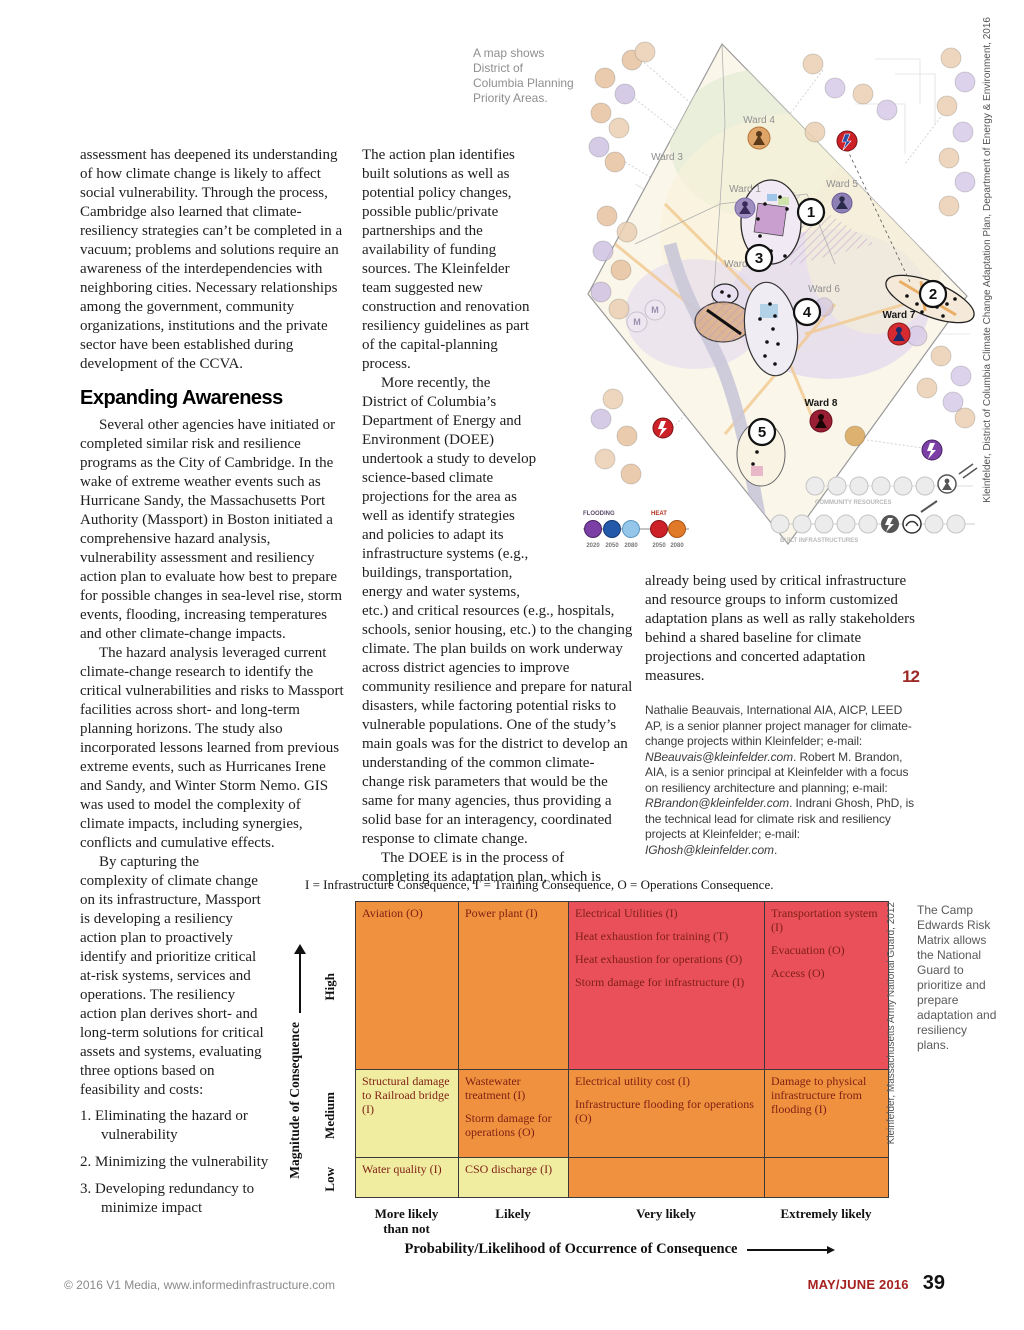 The height and width of the screenshot is (1330, 1024). What do you see at coordinates (513, 1213) in the screenshot?
I see `x-tick: Likely` at bounding box center [513, 1213].